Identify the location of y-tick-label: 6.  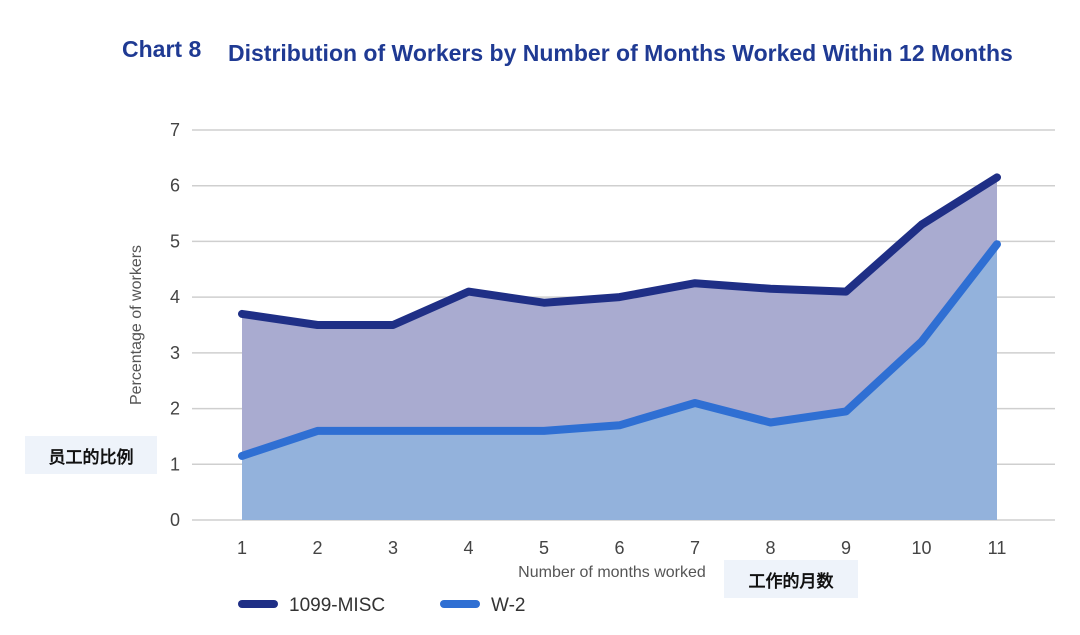
(175, 186).